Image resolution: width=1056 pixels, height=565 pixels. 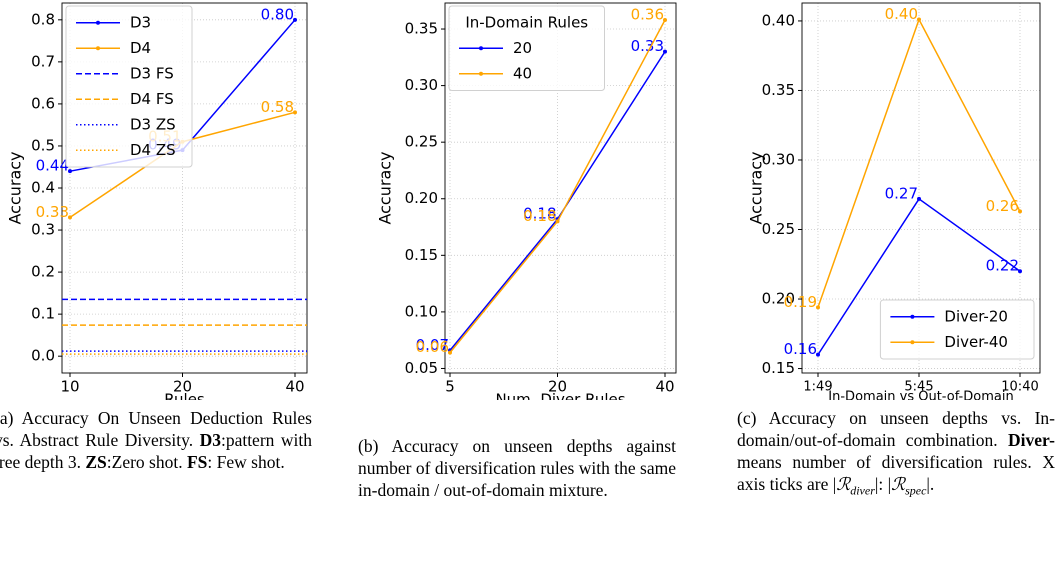 What do you see at coordinates (976, 342) in the screenshot?
I see `legend-label: Diver-40` at bounding box center [976, 342].